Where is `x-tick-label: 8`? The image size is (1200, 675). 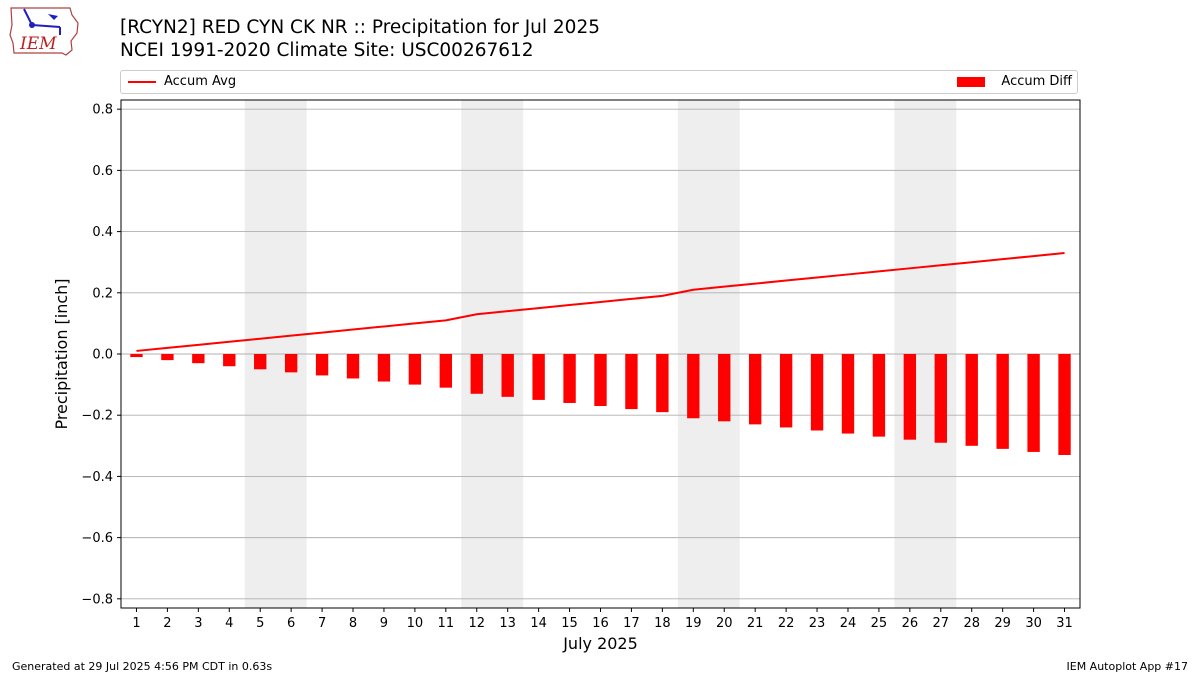
x-tick-label: 8 is located at coordinates (353, 623).